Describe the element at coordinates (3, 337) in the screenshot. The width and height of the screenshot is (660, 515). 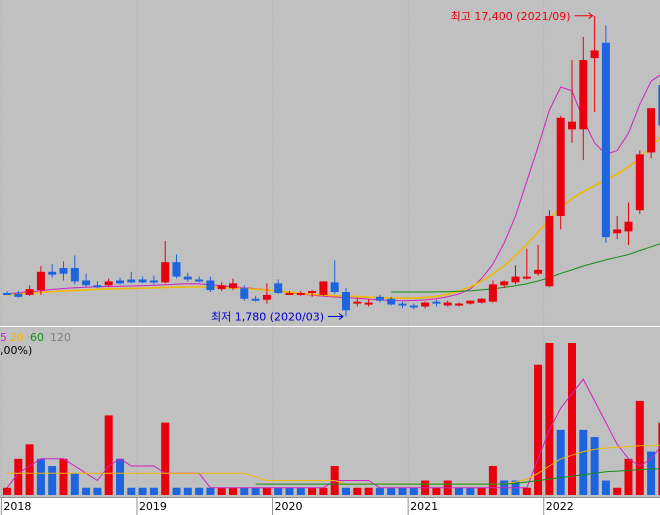
I see `volume-legend-5: 5` at that location.